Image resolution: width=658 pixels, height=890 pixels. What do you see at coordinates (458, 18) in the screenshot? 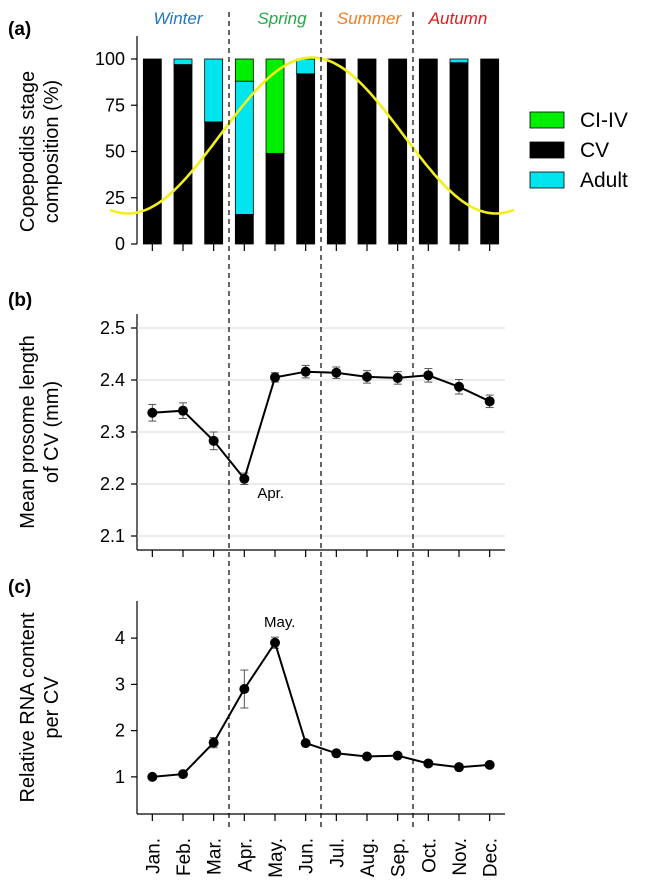
I see `season-label-autumn: Autumn` at bounding box center [458, 18].